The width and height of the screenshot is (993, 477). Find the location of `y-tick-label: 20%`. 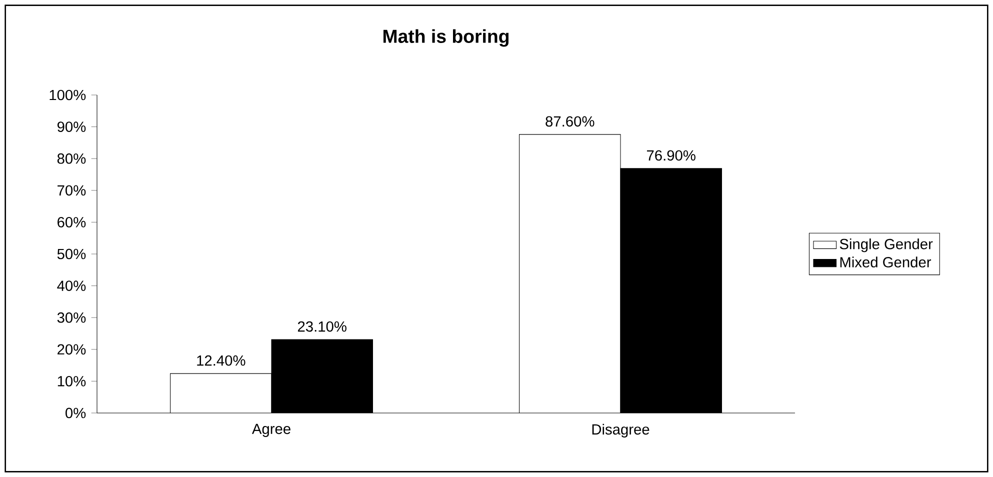

y-tick-label: 20% is located at coordinates (72, 349).